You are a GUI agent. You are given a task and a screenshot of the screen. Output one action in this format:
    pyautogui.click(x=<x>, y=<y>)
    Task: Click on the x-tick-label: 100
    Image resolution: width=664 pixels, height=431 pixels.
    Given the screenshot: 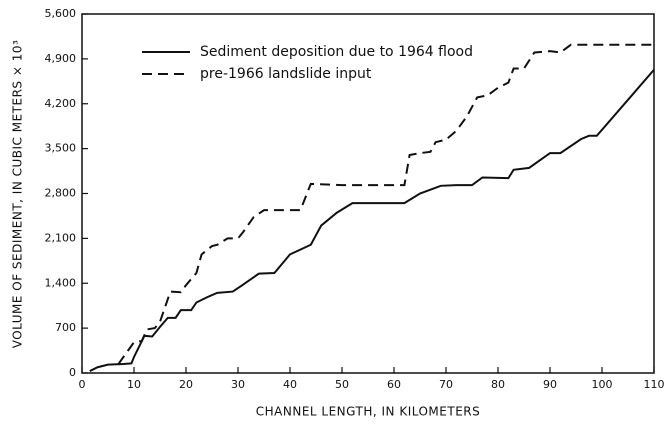 What is the action you would take?
    pyautogui.click(x=602, y=384)
    